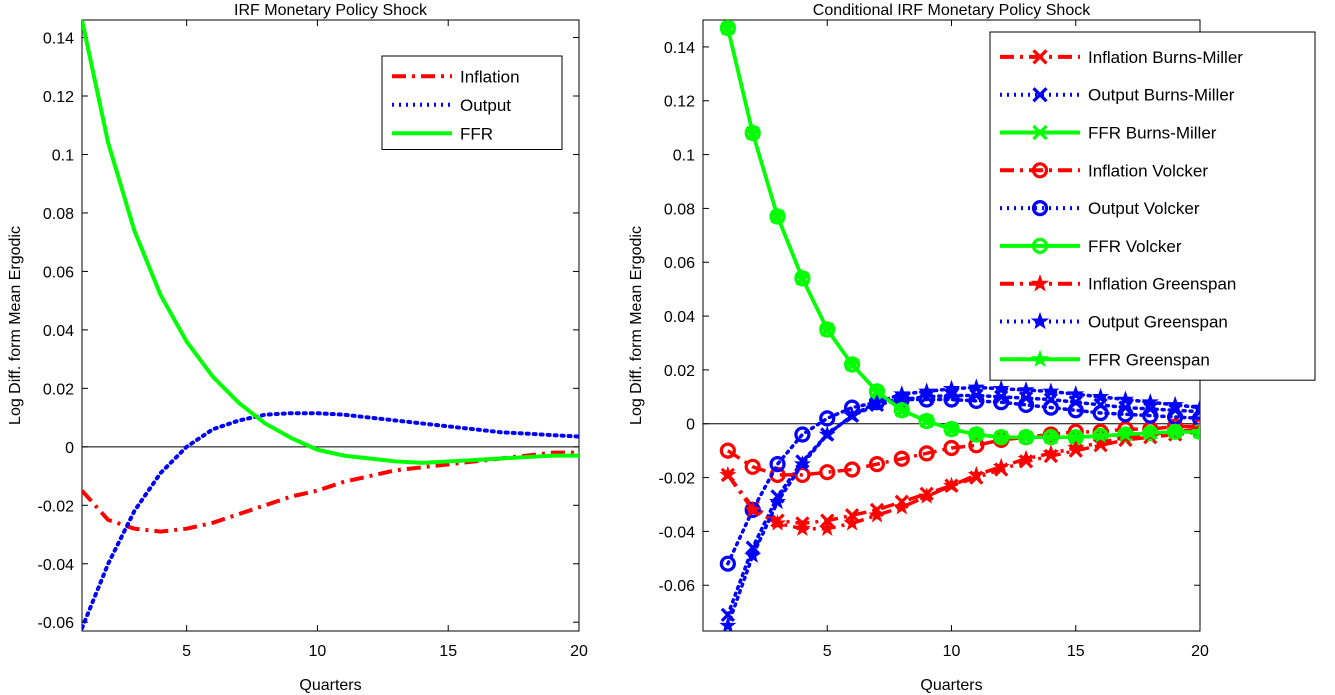 The image size is (1335, 695). What do you see at coordinates (1152, 133) in the screenshot?
I see `legend-label: FFR Burns-Miller` at bounding box center [1152, 133].